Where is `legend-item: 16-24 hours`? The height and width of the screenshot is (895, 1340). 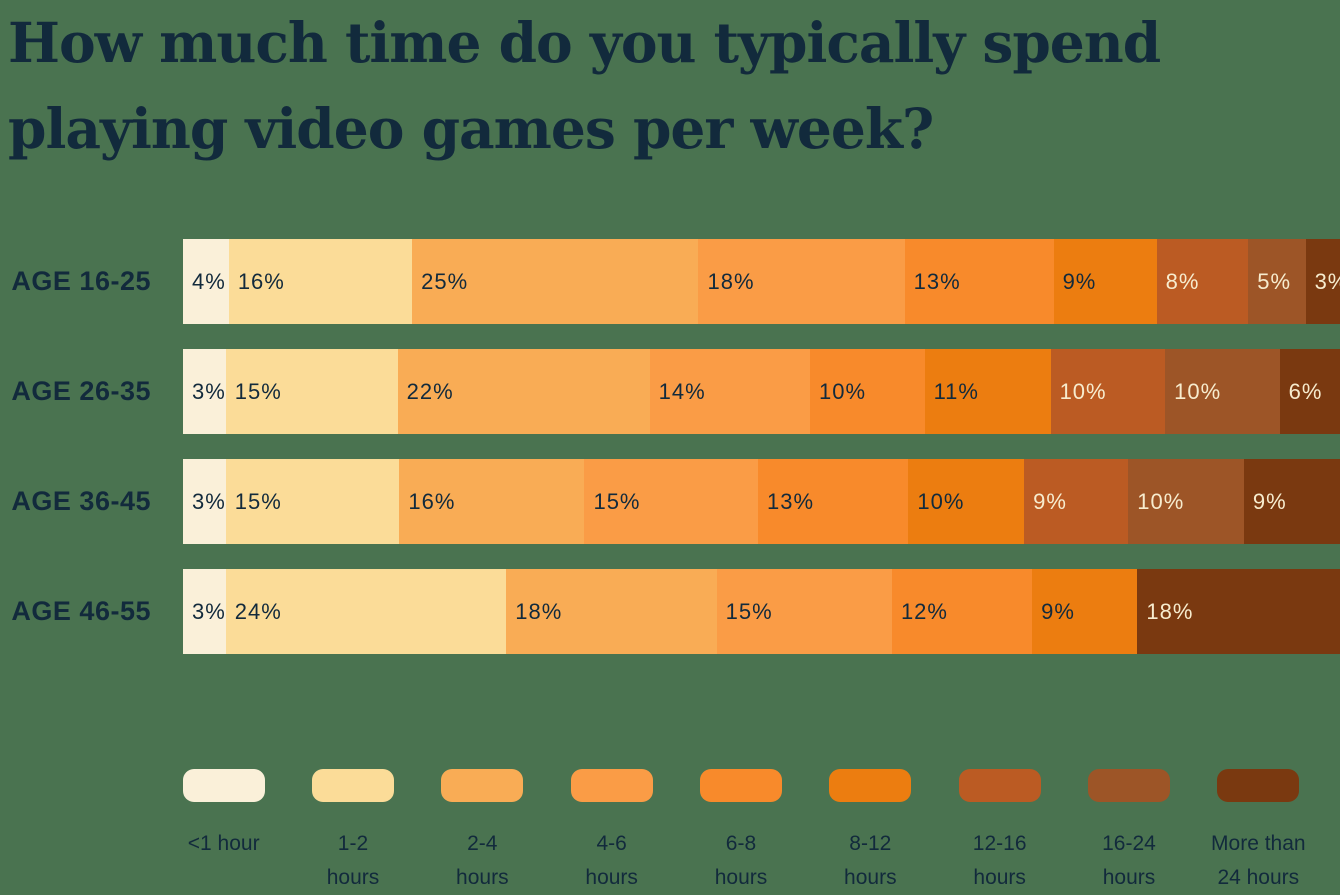 legend-item: 16-24 hours is located at coordinates (1128, 832).